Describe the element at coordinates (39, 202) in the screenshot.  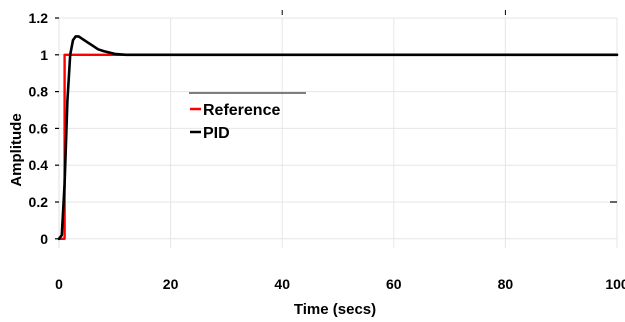
I see `y-tick-label: 0.2` at that location.